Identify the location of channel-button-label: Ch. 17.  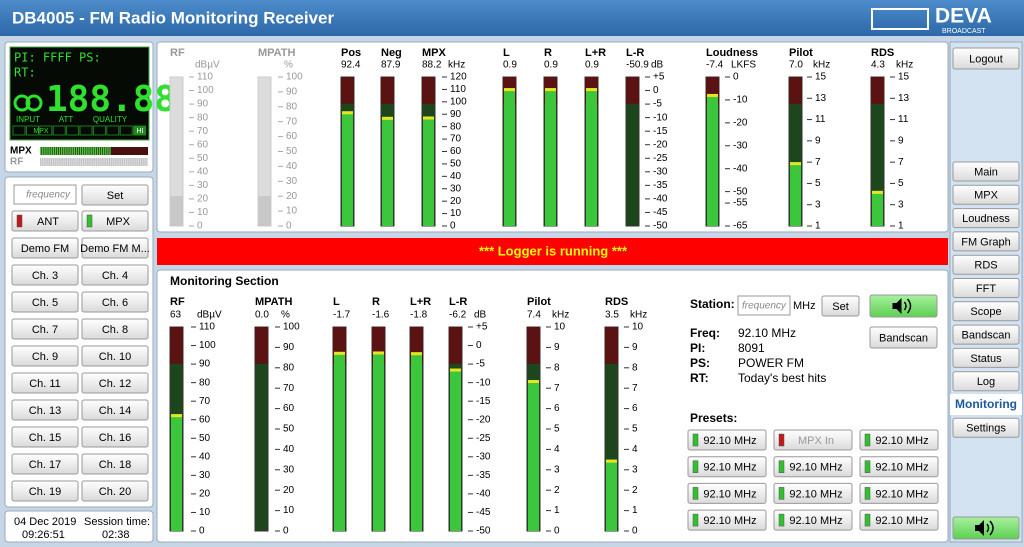
(45, 465).